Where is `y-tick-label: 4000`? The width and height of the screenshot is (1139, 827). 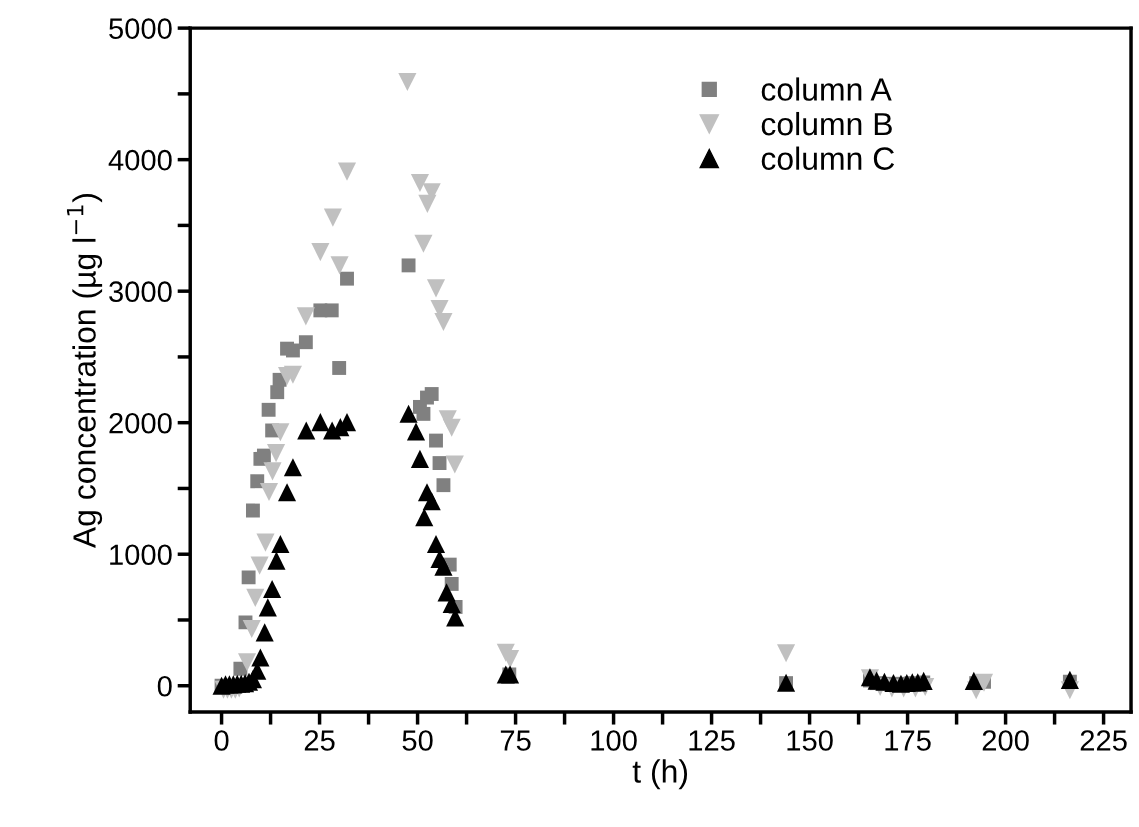 y-tick-label: 4000 is located at coordinates (140, 160).